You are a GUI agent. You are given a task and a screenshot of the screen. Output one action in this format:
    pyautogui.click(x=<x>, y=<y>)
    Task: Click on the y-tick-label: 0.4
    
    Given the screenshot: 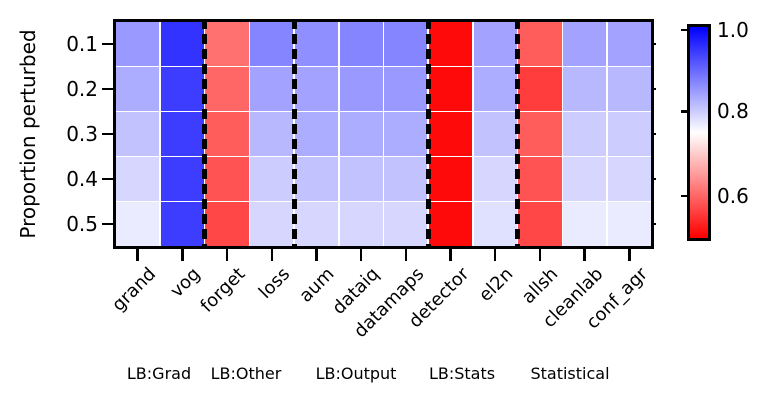 What is the action you would take?
    pyautogui.click(x=82, y=179)
    